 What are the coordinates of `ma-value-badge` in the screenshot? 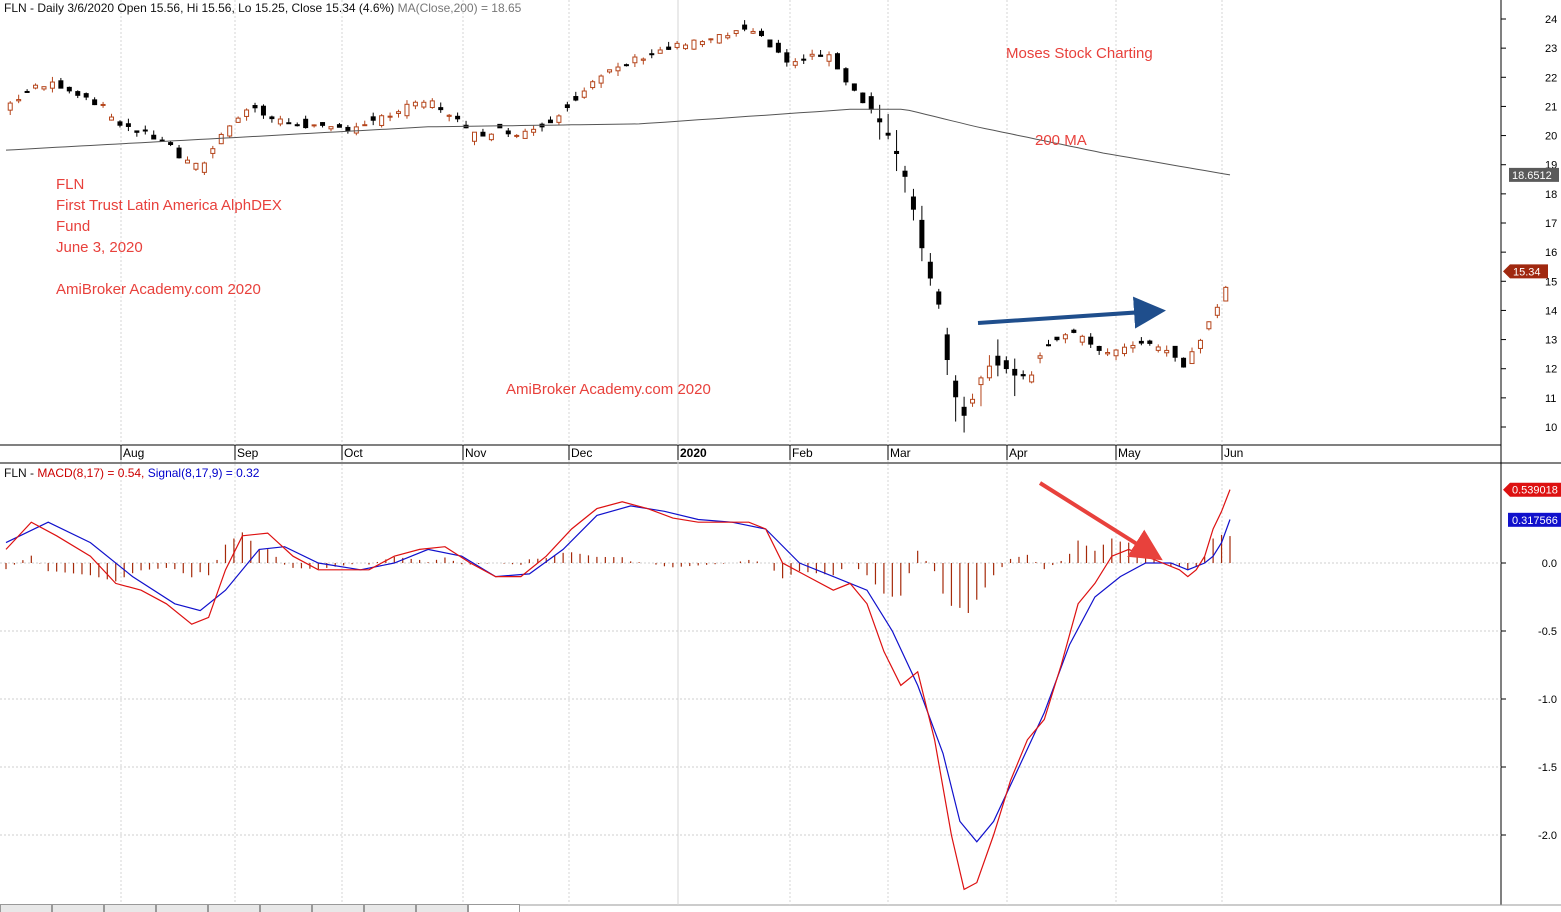 It's located at (1534, 174).